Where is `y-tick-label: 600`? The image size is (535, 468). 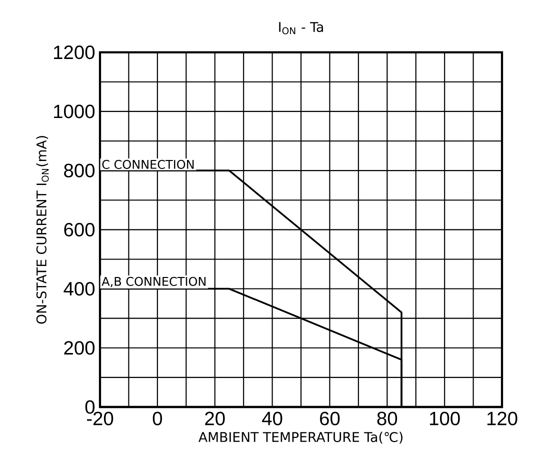
y-tick-label: 600 is located at coordinates (79, 229).